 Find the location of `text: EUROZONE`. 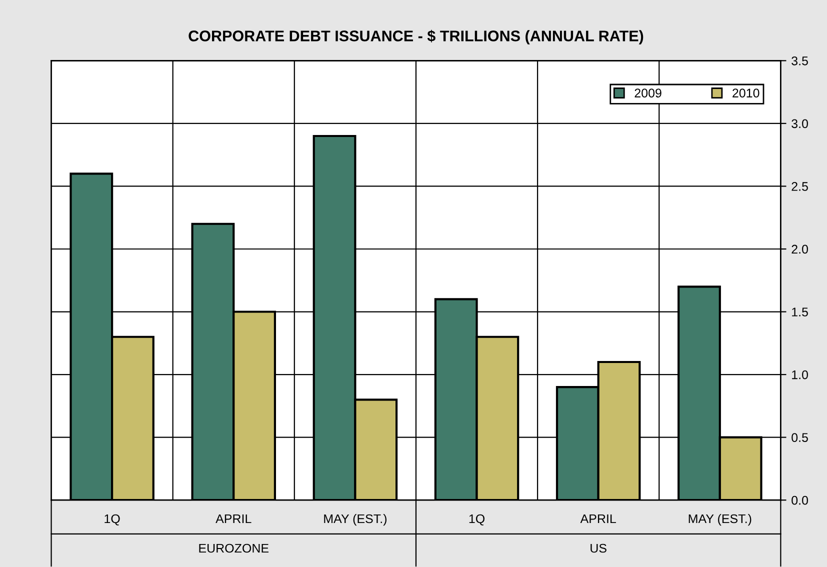

text: EUROZONE is located at coordinates (234, 548).